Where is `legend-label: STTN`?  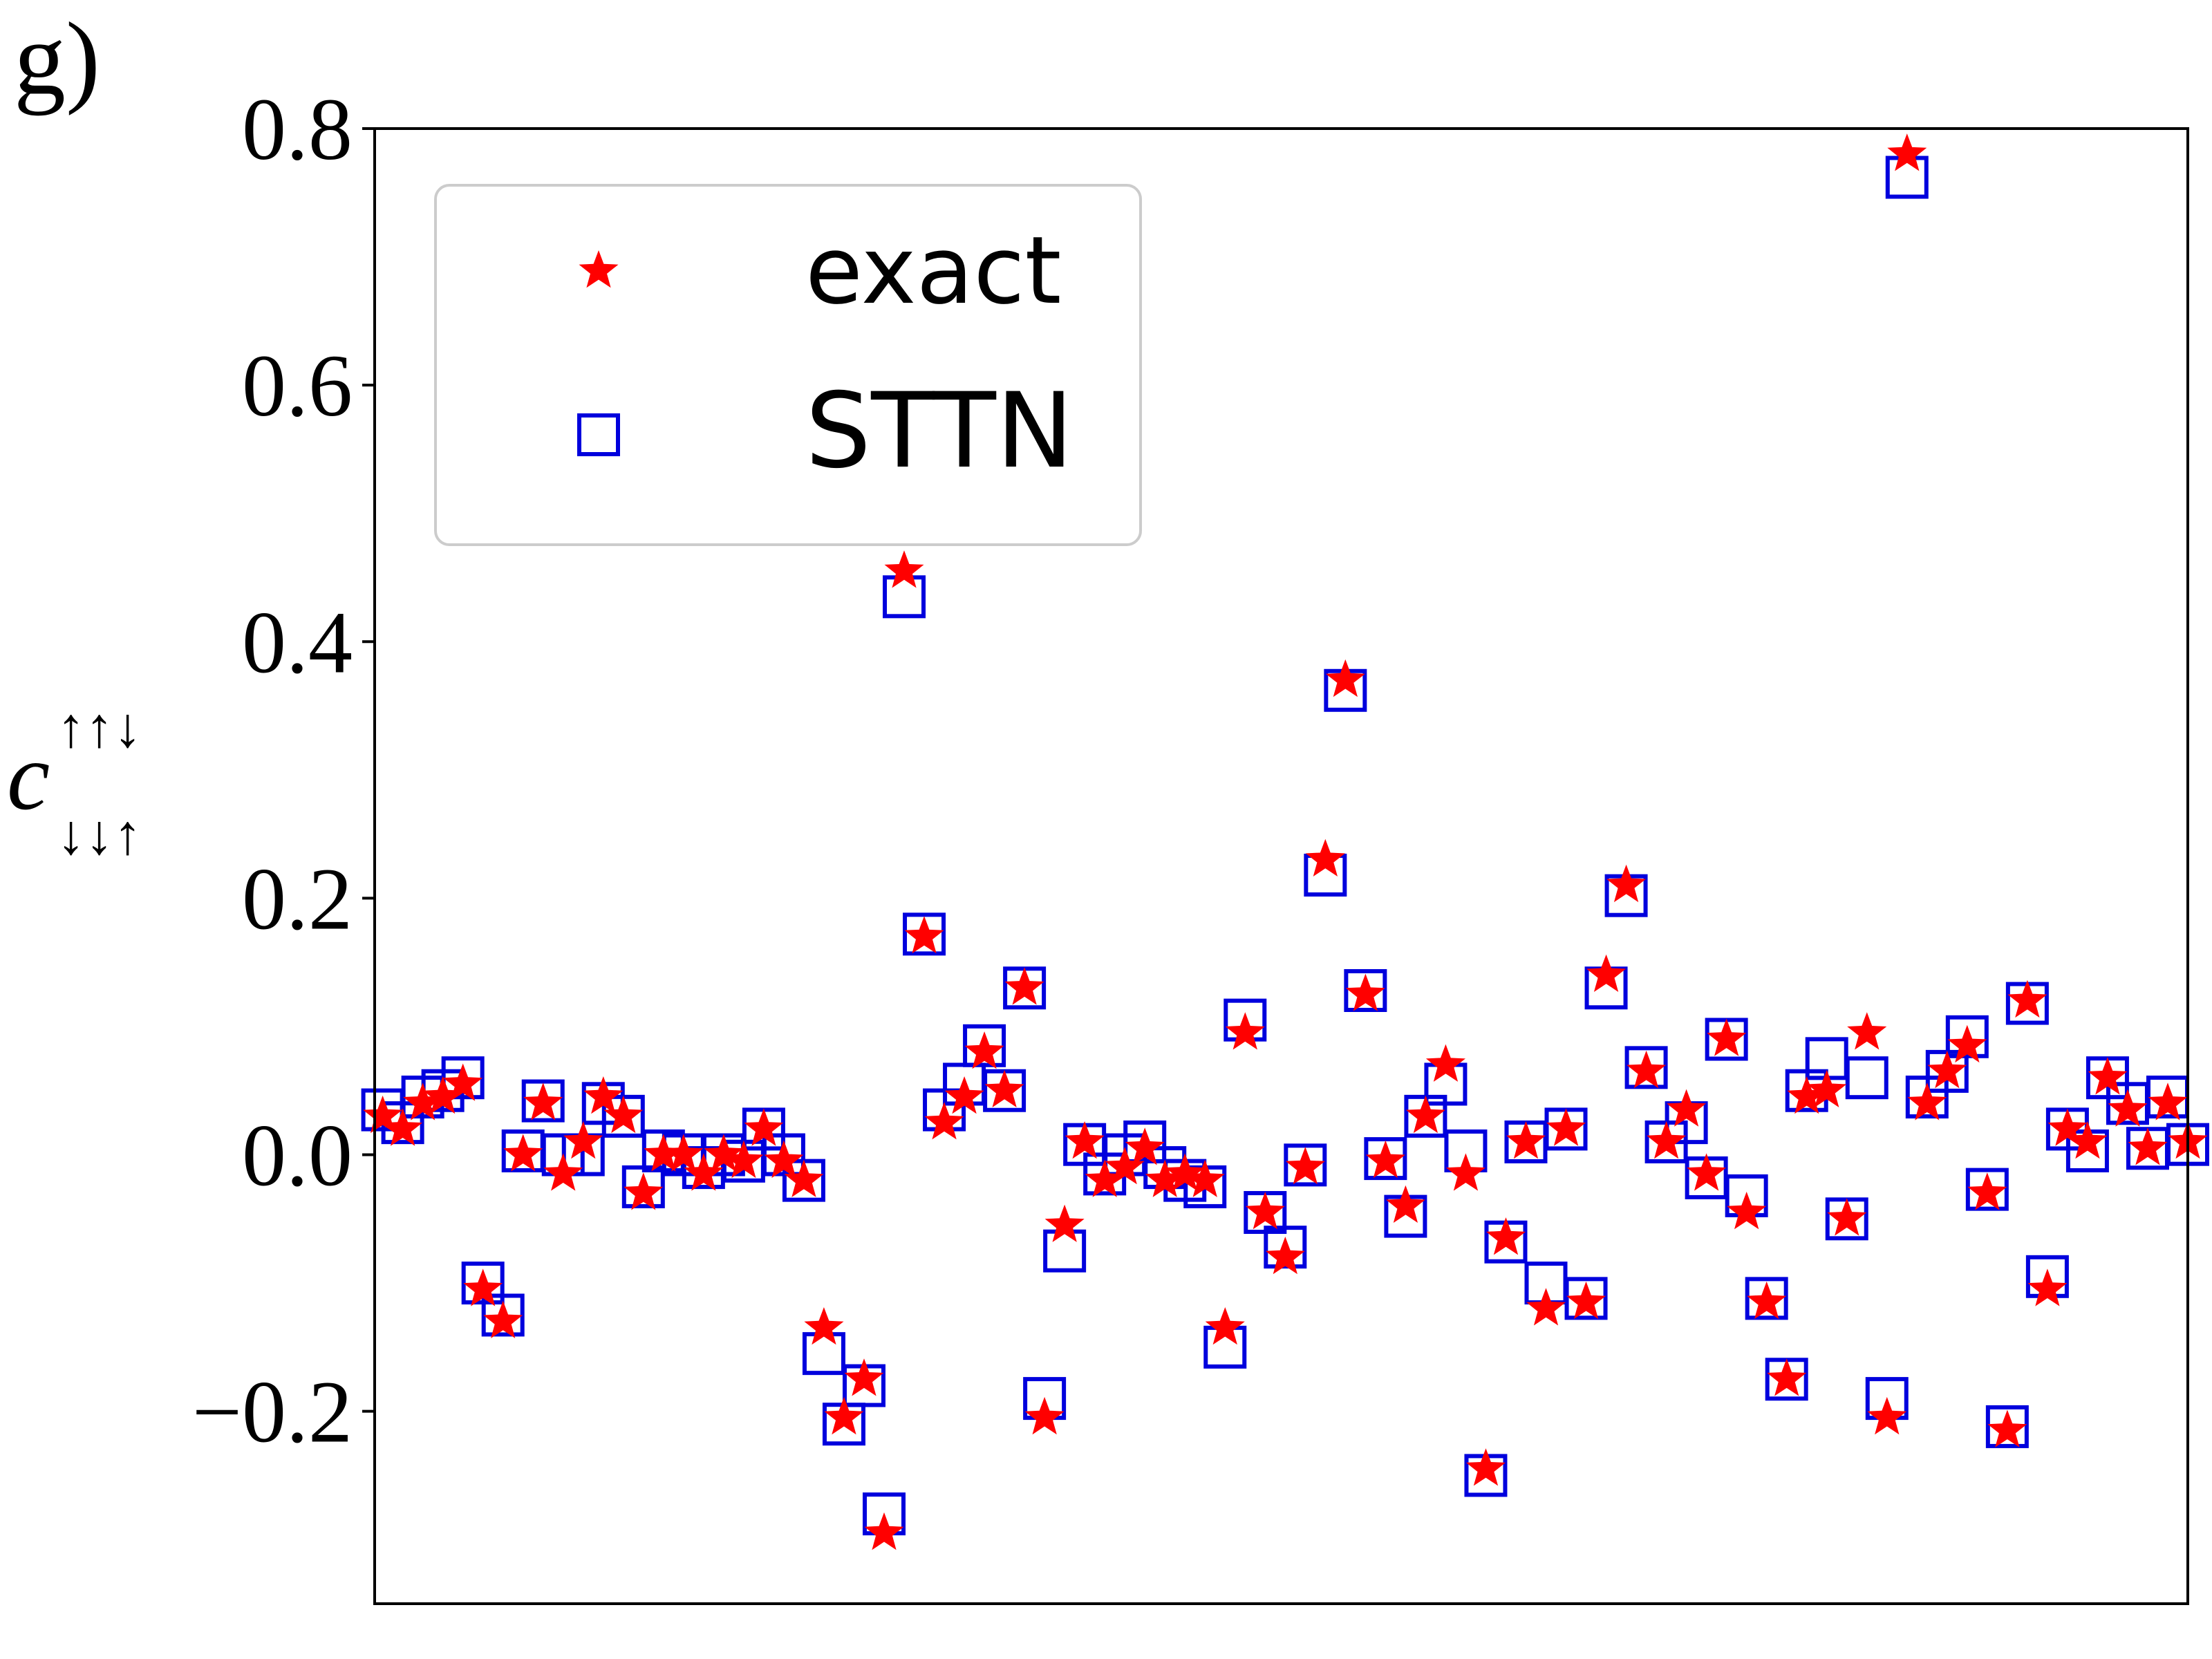 legend-label: STTN is located at coordinates (939, 431).